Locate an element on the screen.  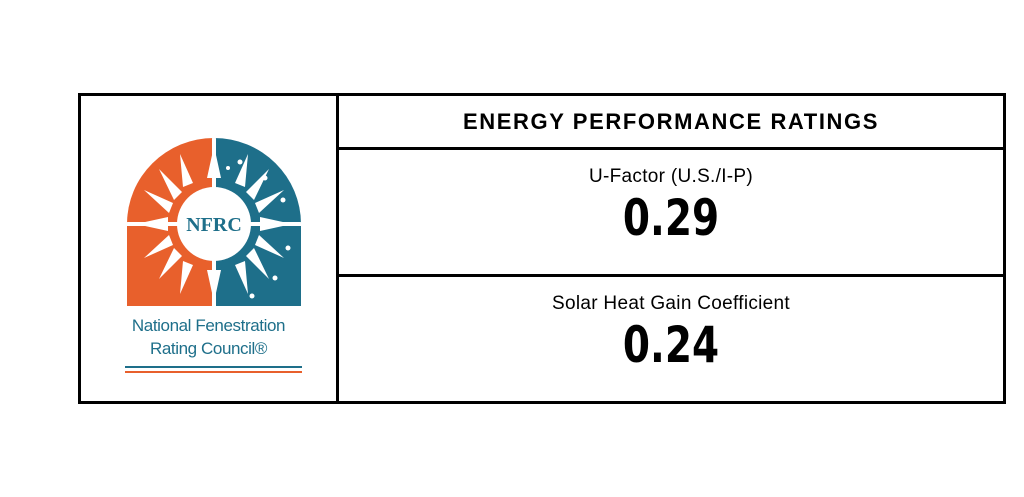
logo-underline-rules is located at coordinates (213, 369).